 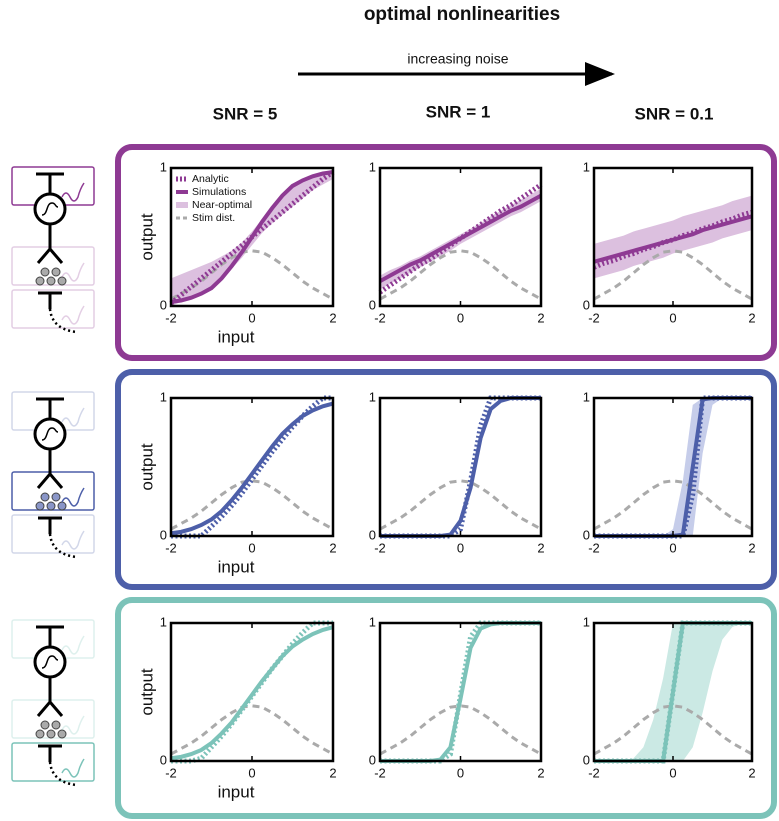 What do you see at coordinates (213, 218) in the screenshot?
I see `legend-label: Stim dist.` at bounding box center [213, 218].